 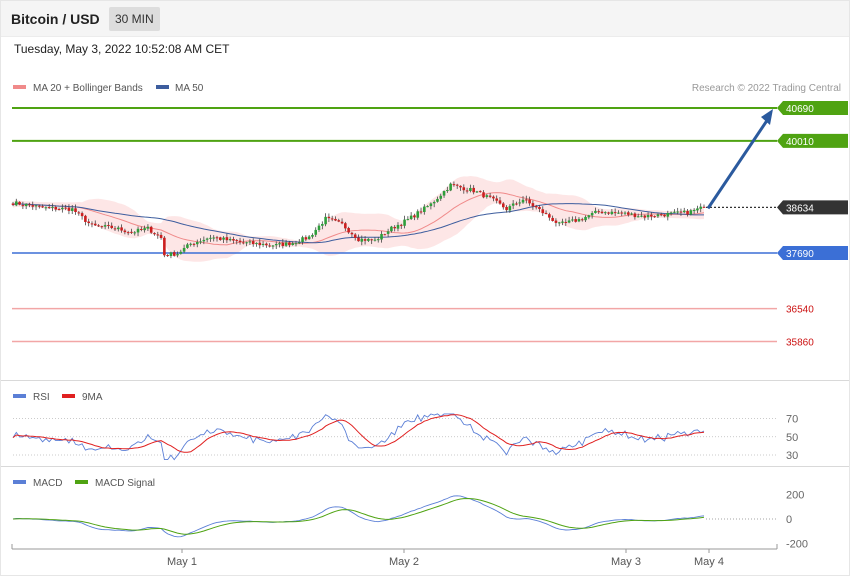 I want to click on timeframe-badge: 30 MIN, so click(x=134, y=19).